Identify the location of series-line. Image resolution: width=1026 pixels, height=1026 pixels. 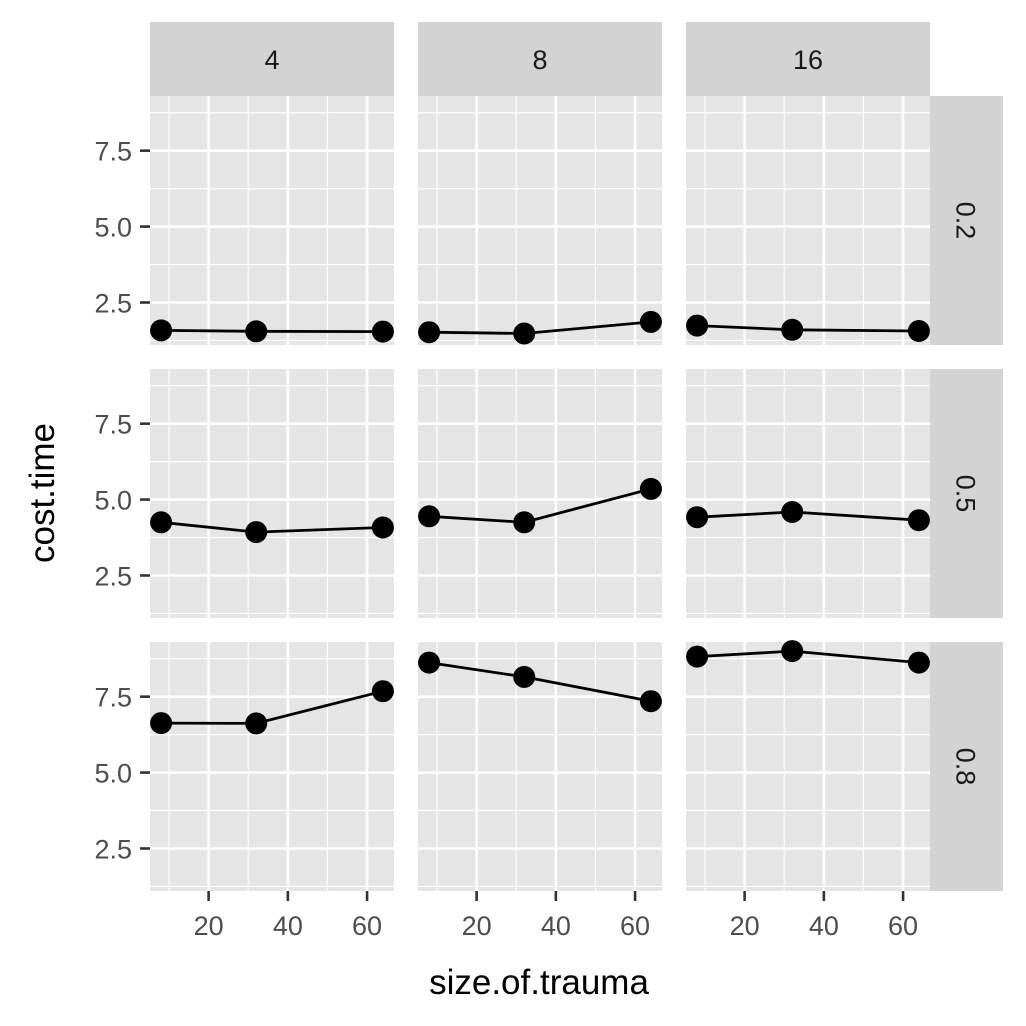
(272, 331).